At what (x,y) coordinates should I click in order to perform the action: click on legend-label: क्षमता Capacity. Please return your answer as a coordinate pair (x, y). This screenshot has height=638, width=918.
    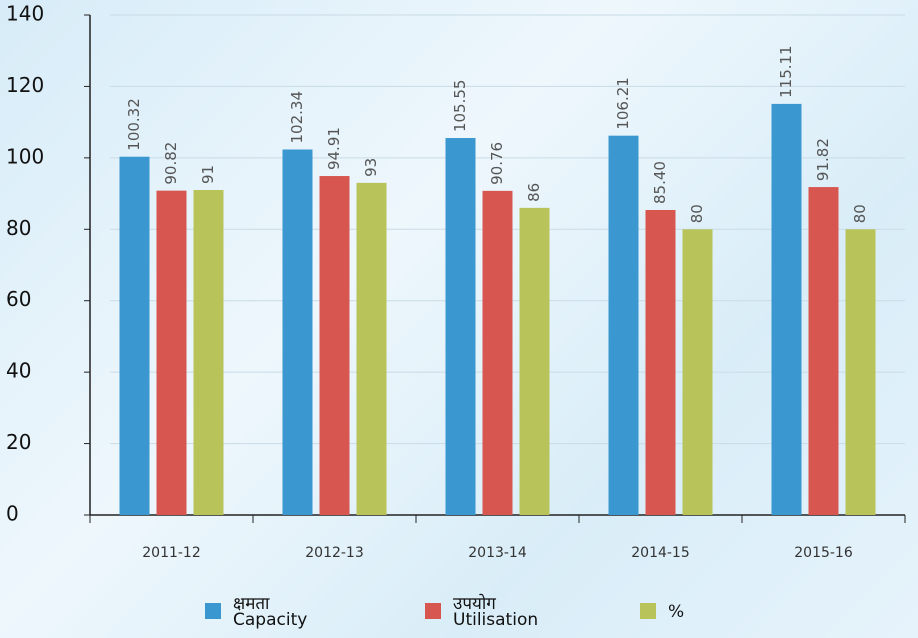
    Looking at the image, I should click on (270, 612).